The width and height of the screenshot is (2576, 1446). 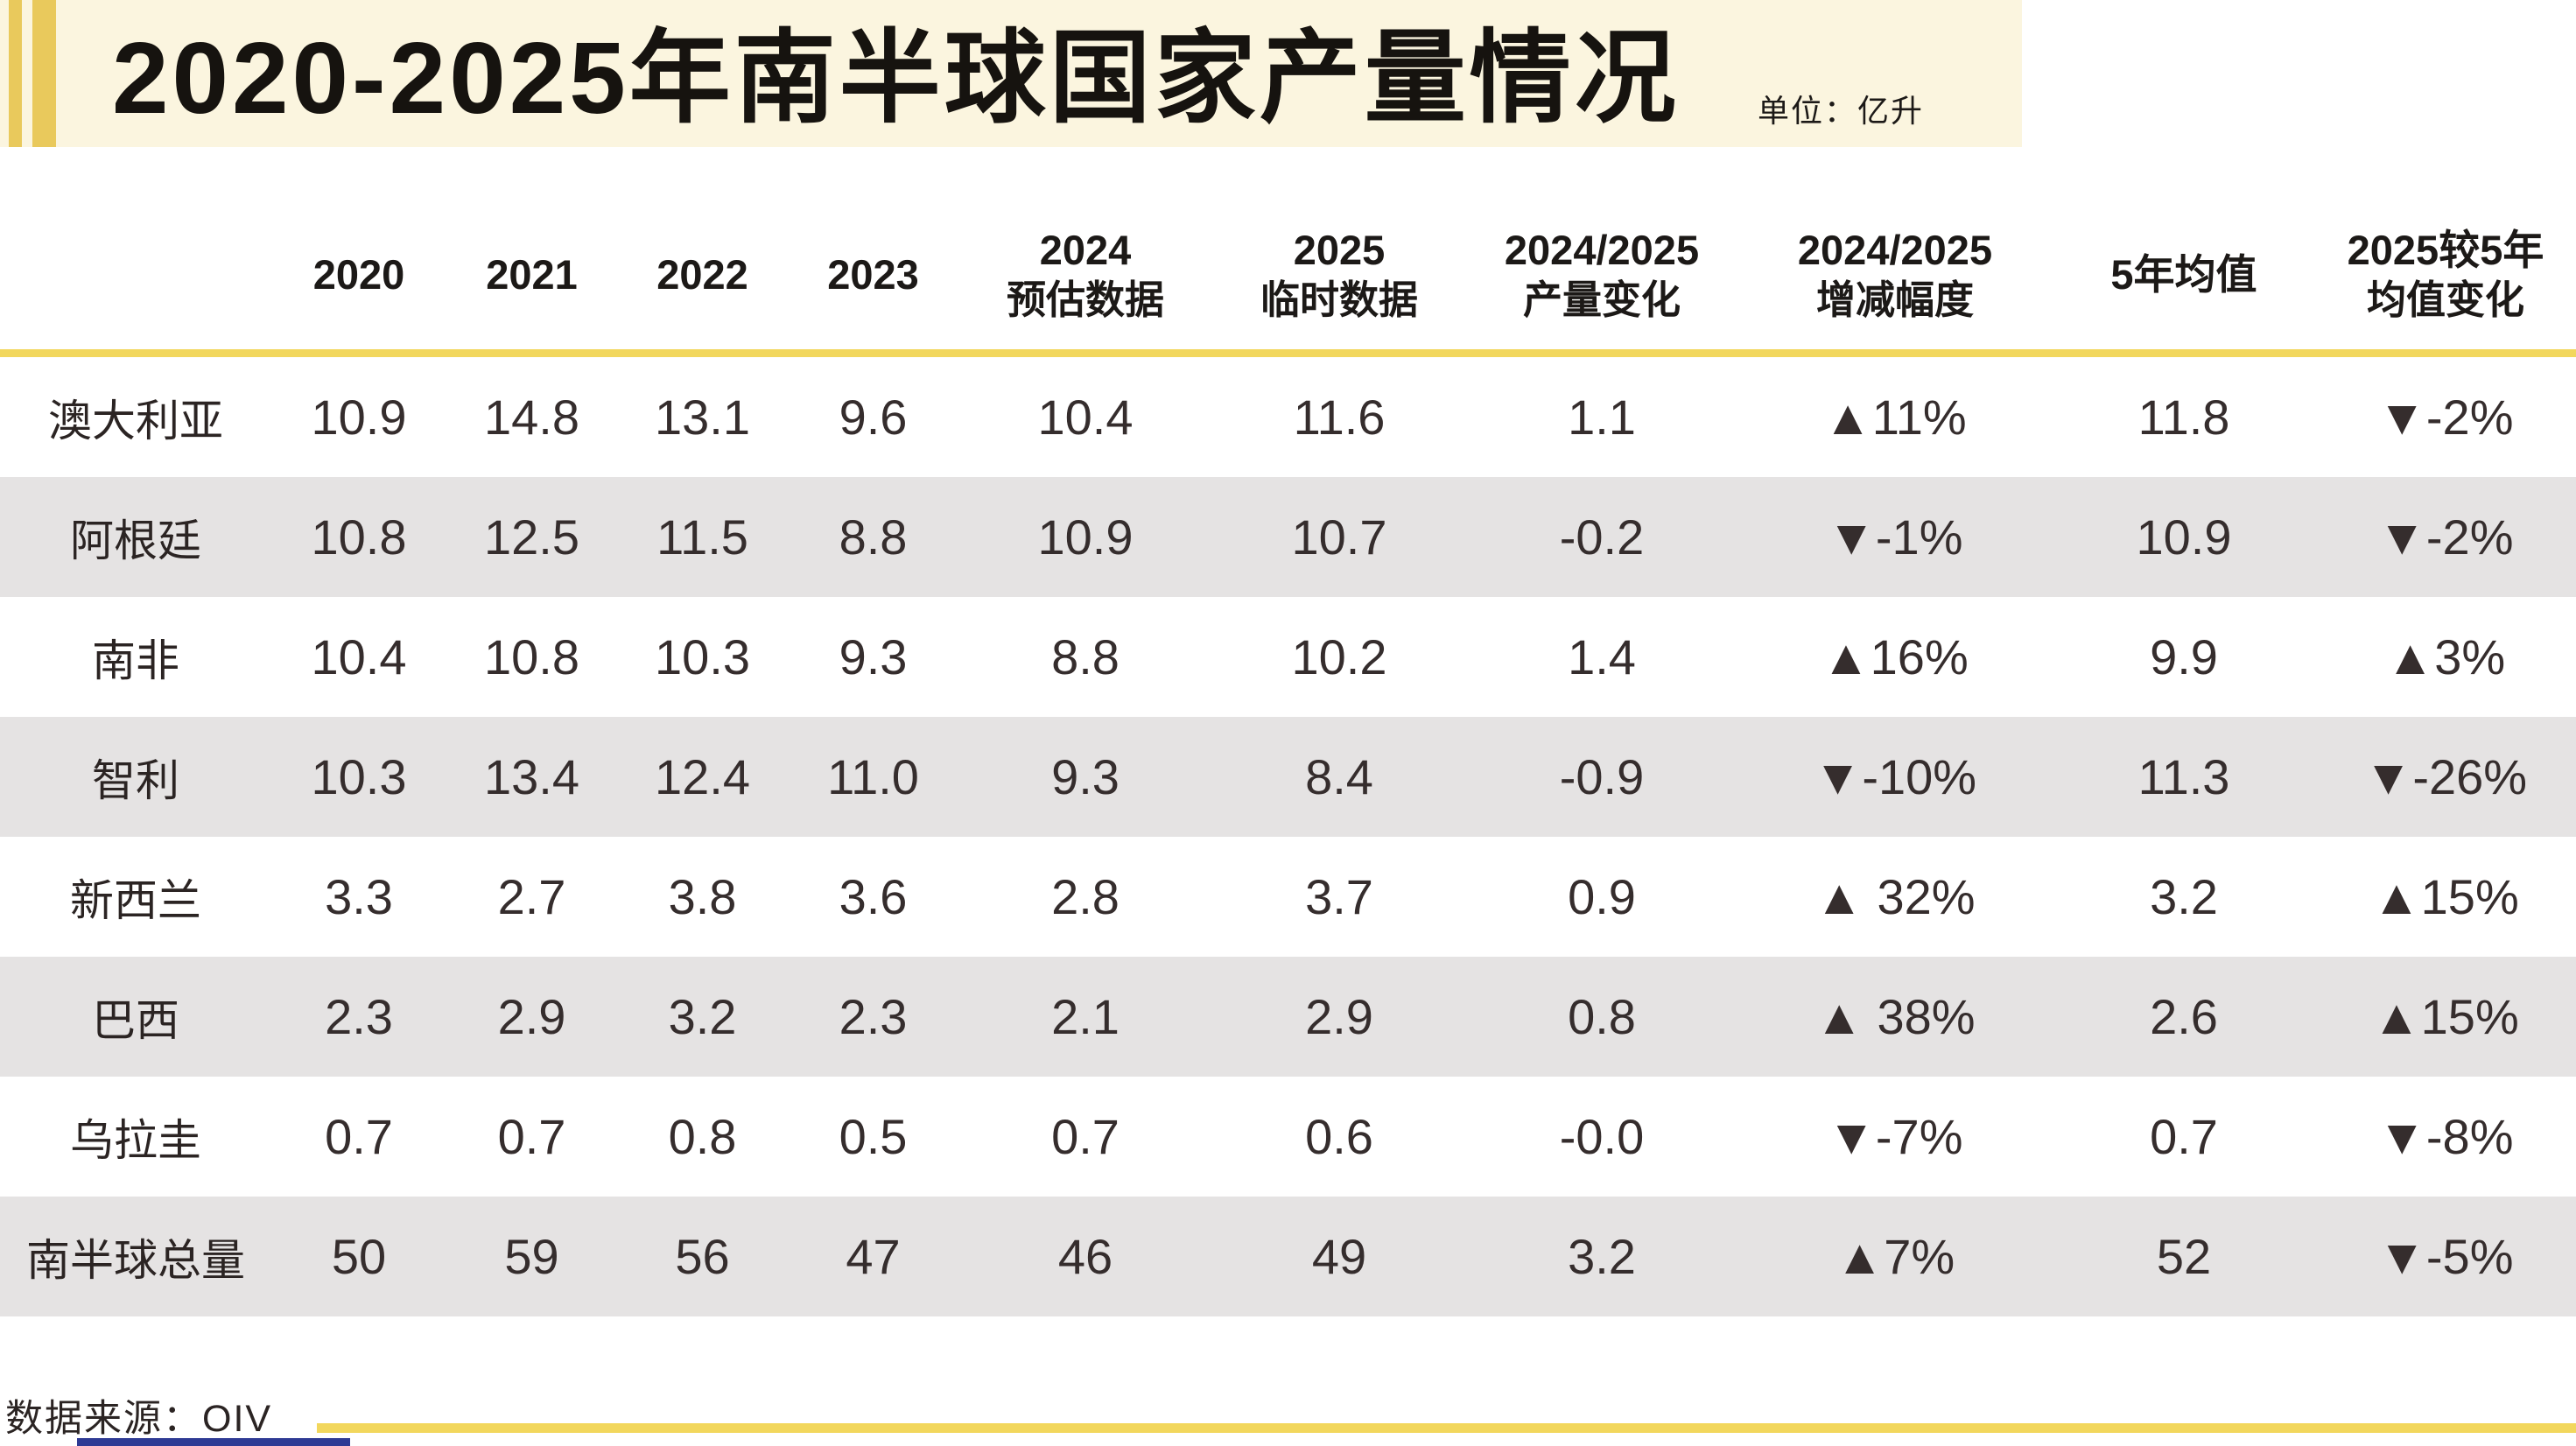 What do you see at coordinates (136, 1020) in the screenshot?
I see `row-label: 巴西` at bounding box center [136, 1020].